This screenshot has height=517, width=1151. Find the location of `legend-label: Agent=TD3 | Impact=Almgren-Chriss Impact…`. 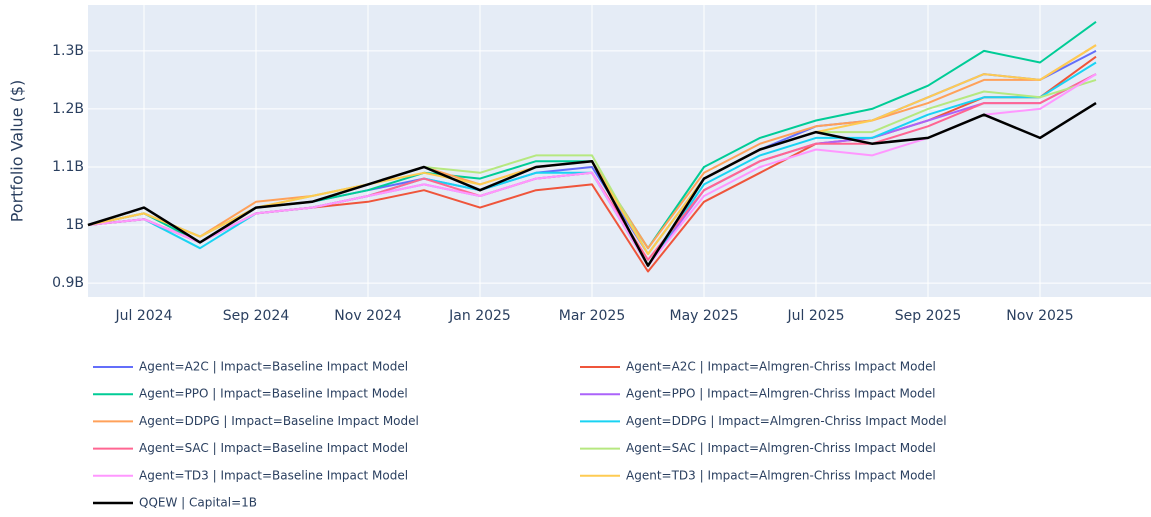

legend-label: Agent=TD3 | Impact=Almgren-Chriss Impact… is located at coordinates (781, 475).